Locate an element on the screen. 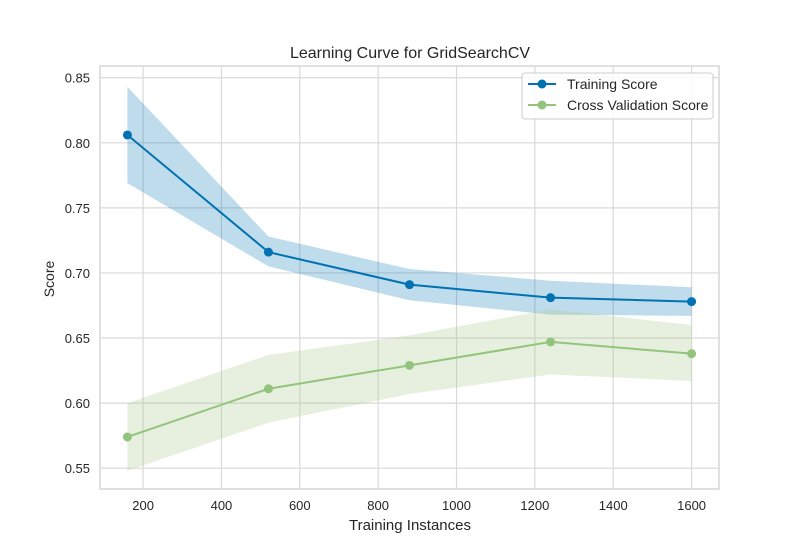  x-tick-label: 1400 is located at coordinates (613, 505).